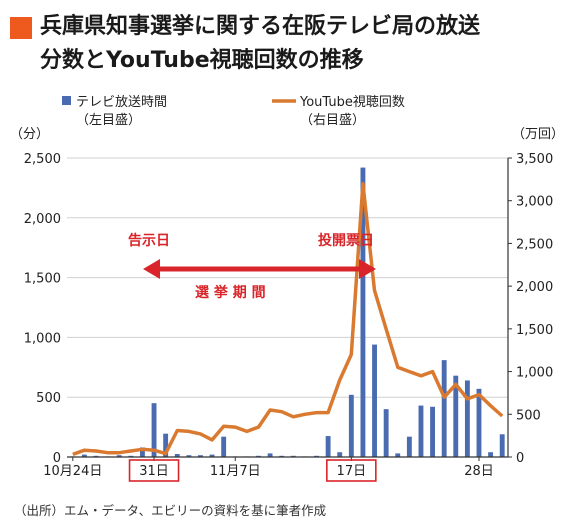 The height and width of the screenshot is (530, 570). I want to click on left-tick-label: 1,000, so click(42, 338).